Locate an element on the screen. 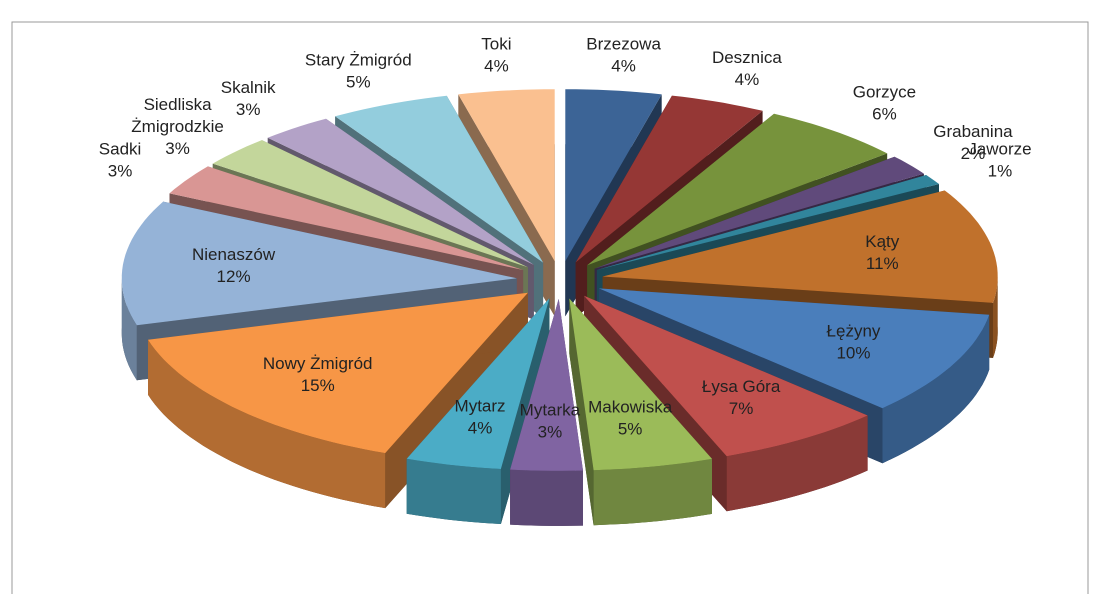 This screenshot has height=594, width=1100. label-name: Mytarz is located at coordinates (480, 406).